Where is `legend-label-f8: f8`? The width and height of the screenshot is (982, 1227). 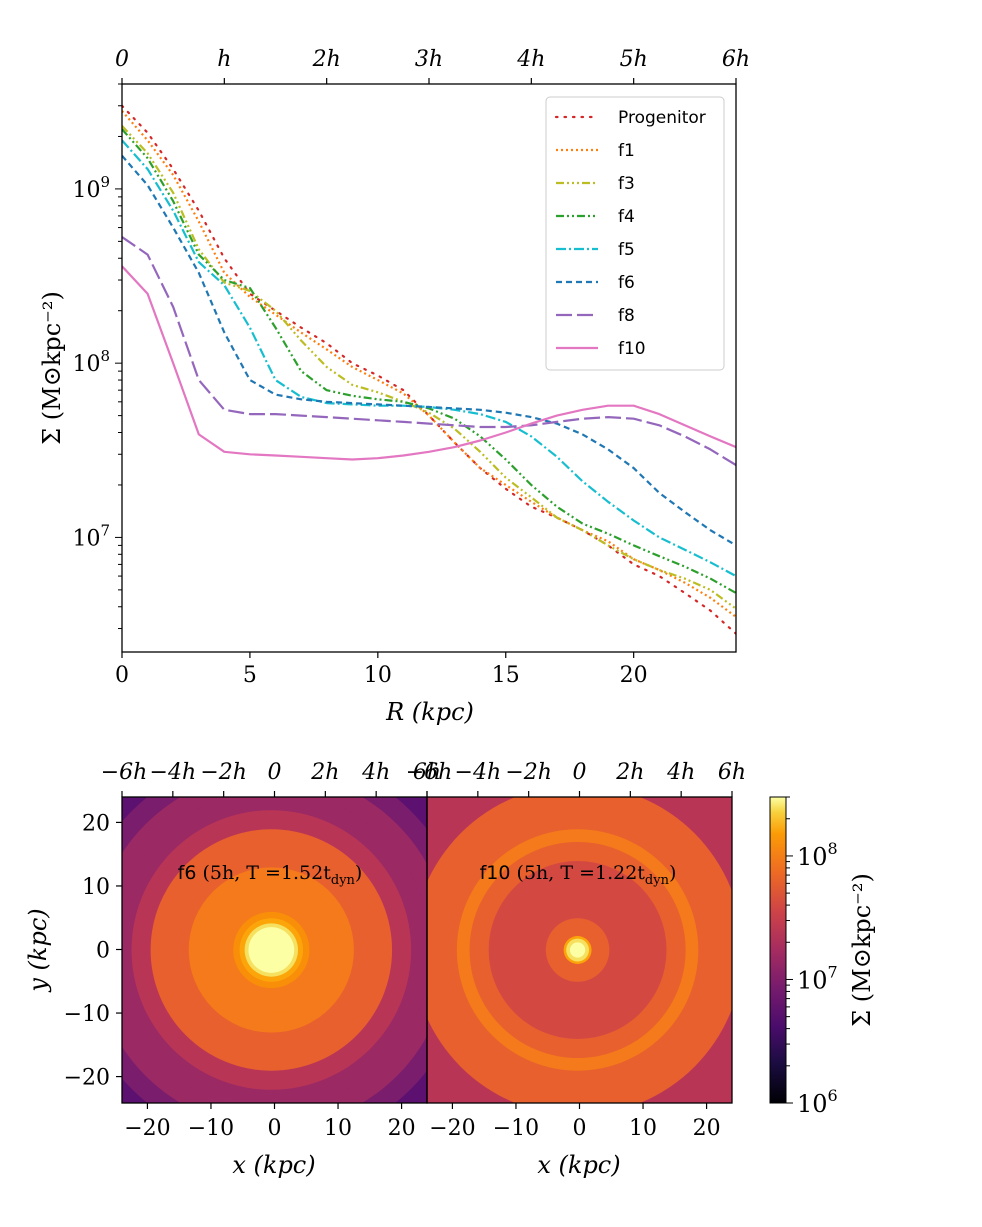
legend-label-f8: f8 is located at coordinates (626, 316).